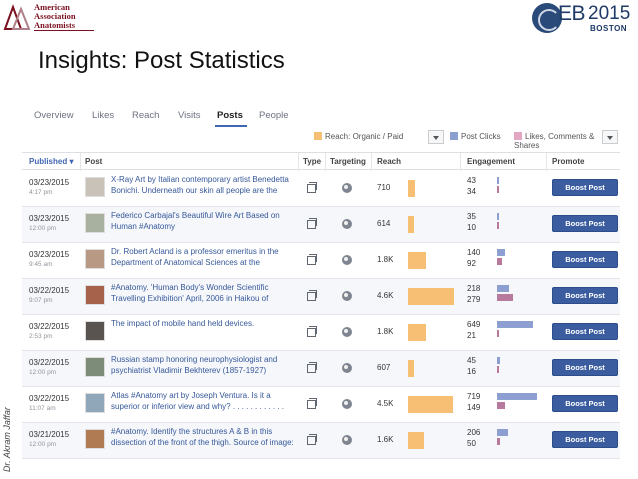  I want to click on eb-logo-name: EB, so click(572, 13).